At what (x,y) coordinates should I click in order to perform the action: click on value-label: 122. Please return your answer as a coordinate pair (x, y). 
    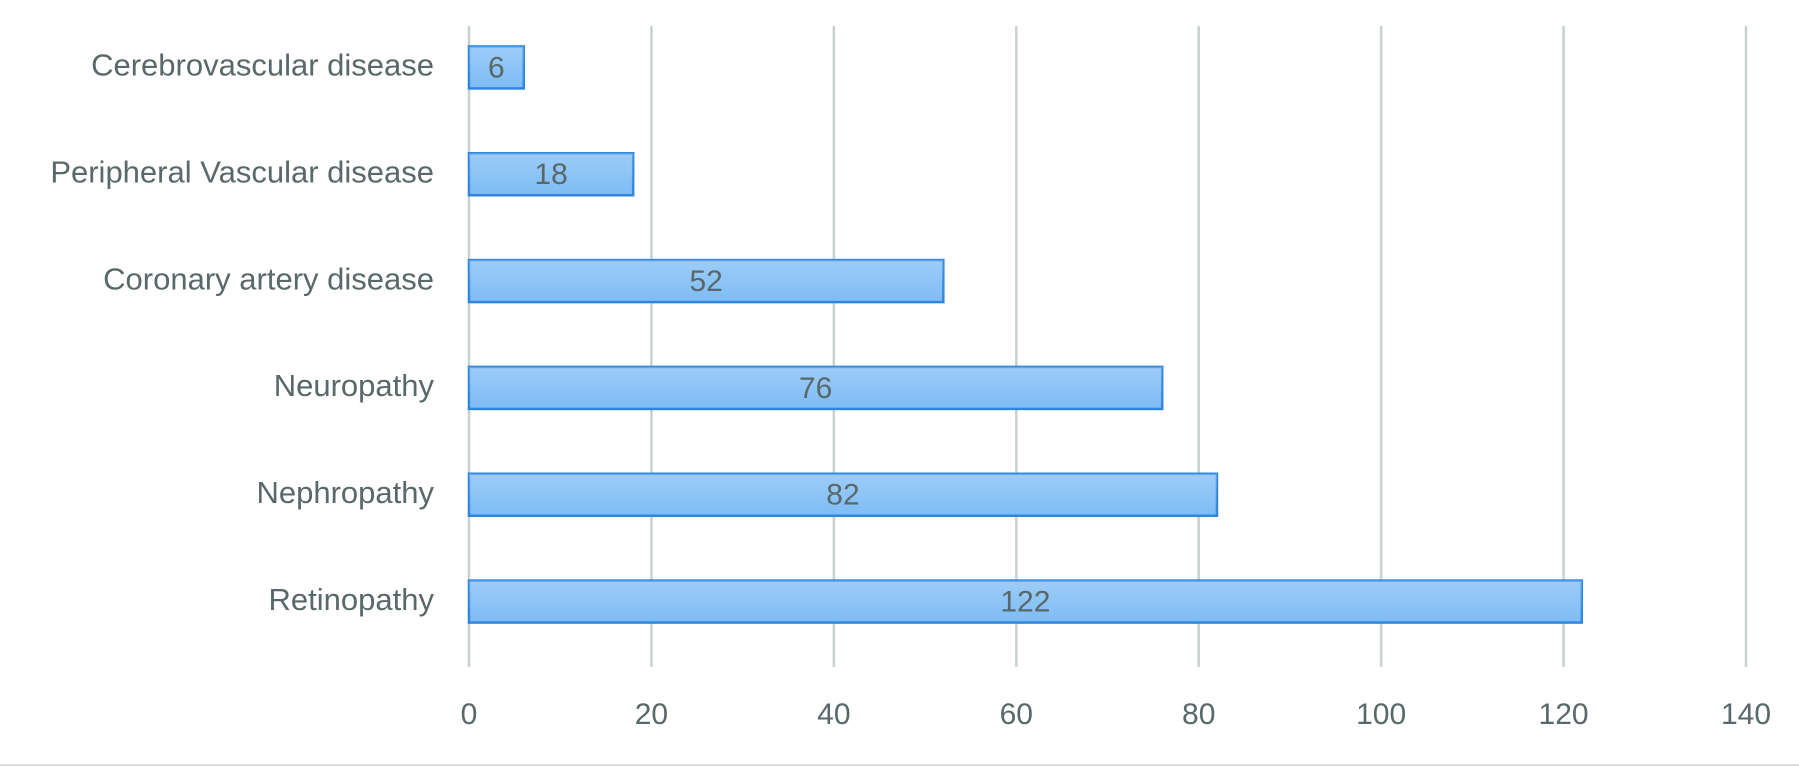
    Looking at the image, I should click on (1025, 602).